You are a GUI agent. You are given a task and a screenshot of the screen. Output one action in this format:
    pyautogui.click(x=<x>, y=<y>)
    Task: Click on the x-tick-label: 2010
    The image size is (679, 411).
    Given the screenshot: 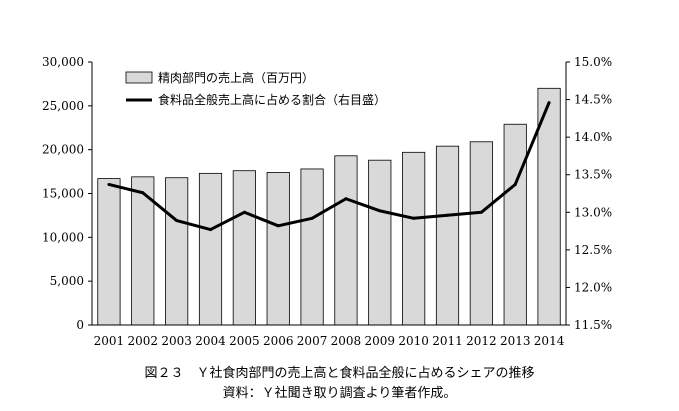 What is the action you would take?
    pyautogui.click(x=413, y=341)
    